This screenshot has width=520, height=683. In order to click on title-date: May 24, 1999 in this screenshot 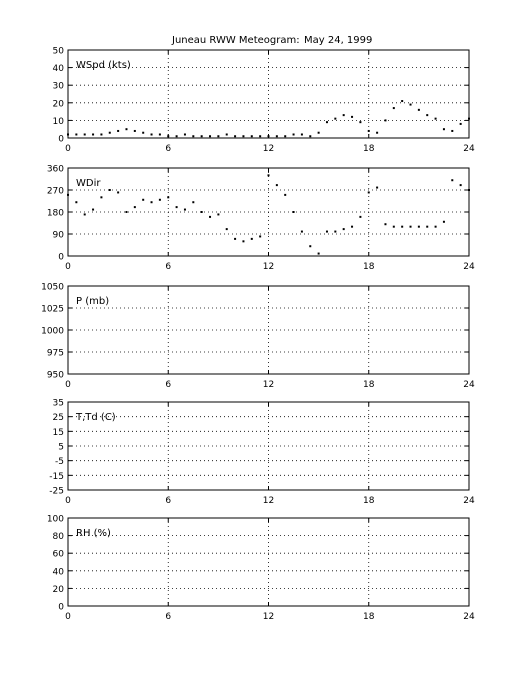, I will do `click(338, 40)`.